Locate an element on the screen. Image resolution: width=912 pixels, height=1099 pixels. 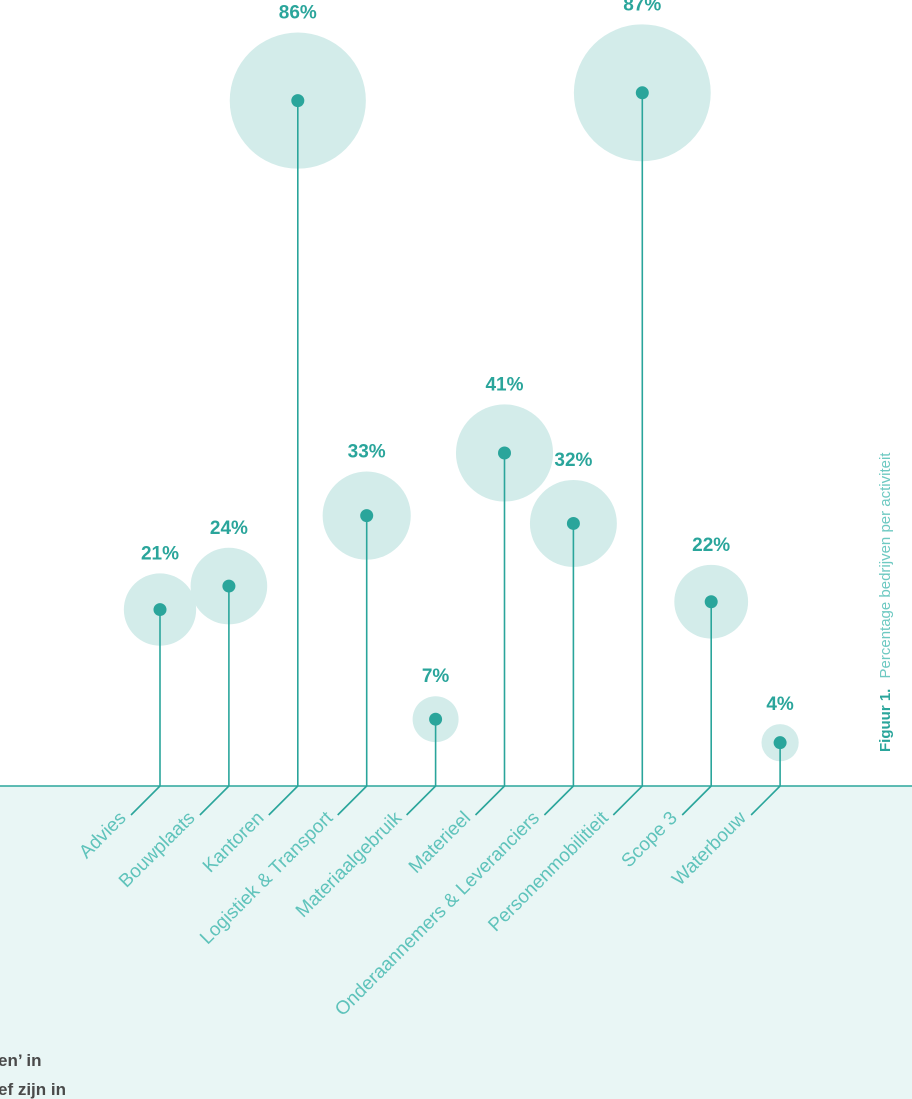
value-label-6: 32% is located at coordinates (573, 460).